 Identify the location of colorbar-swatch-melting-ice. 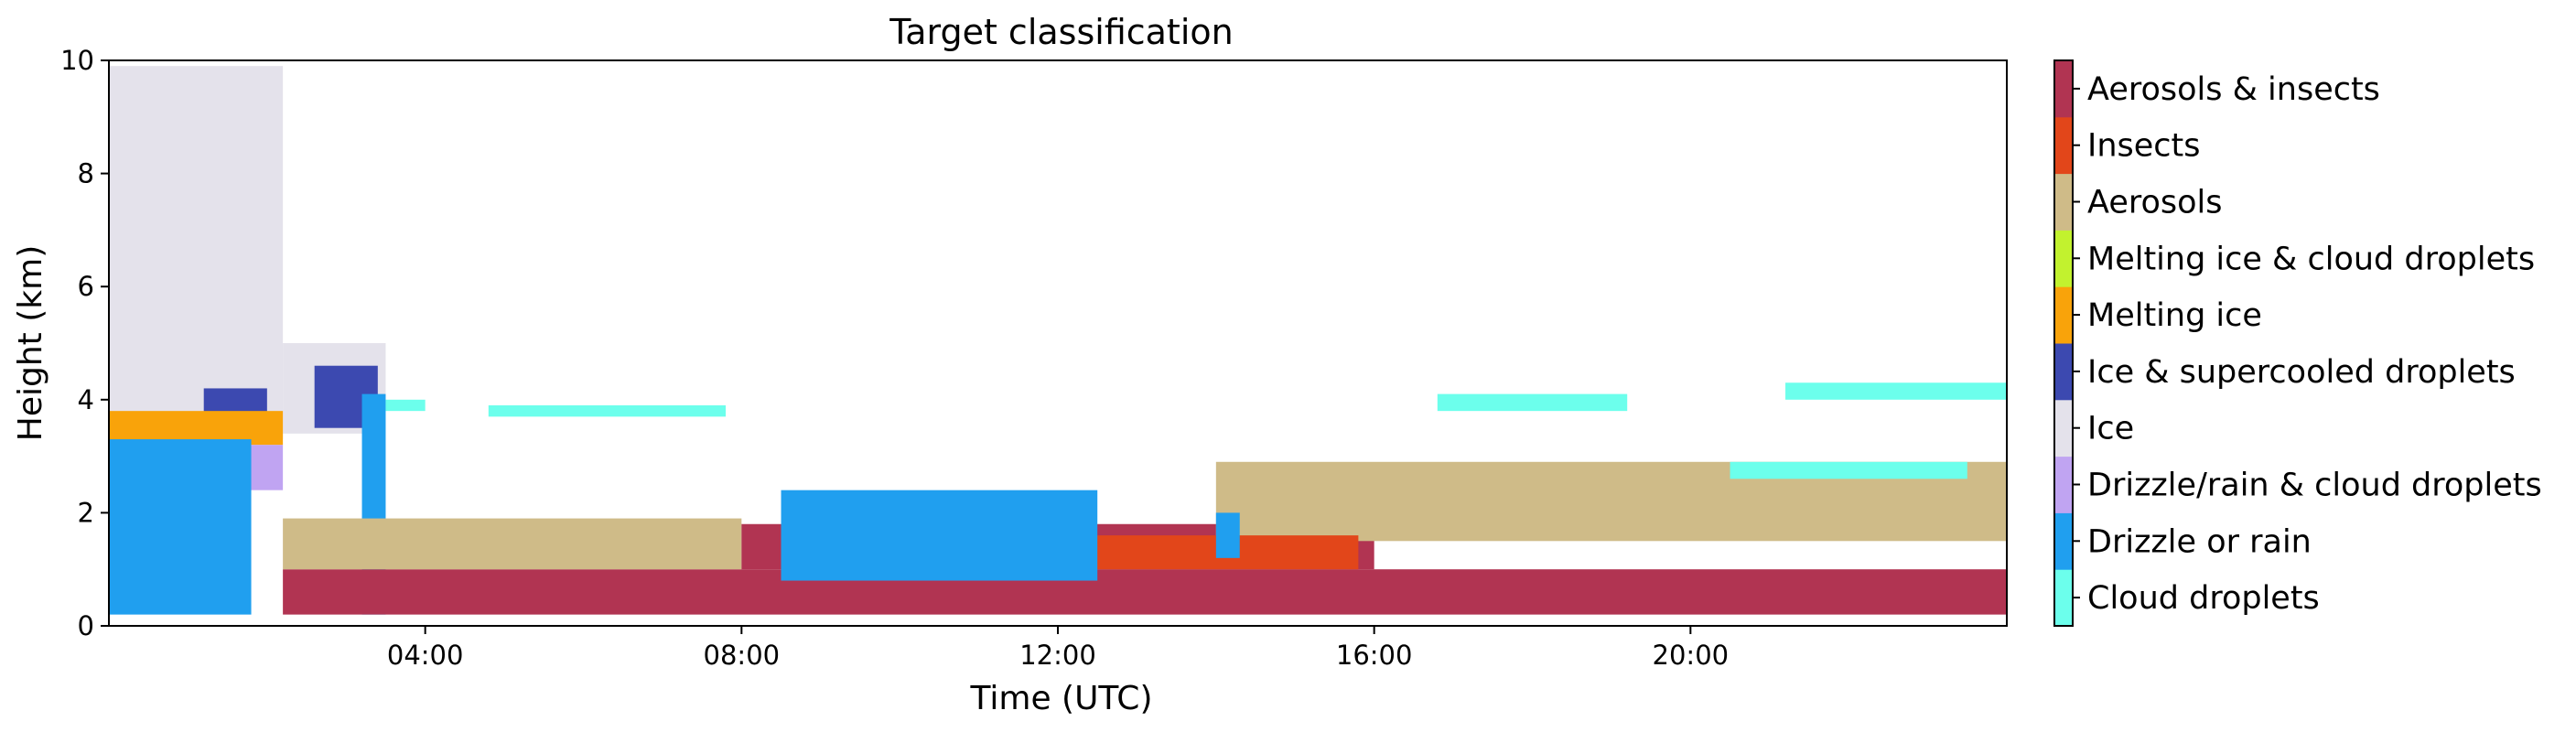
(2063, 315).